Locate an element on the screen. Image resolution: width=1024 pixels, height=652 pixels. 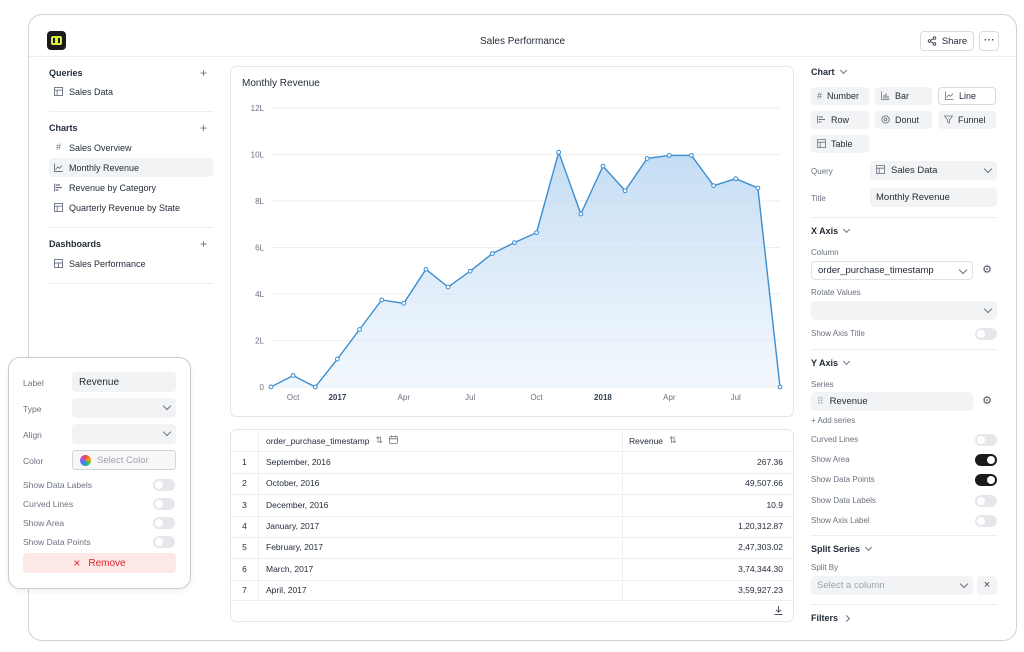
cell-revenue: 1,20,312.87 is located at coordinates (760, 525).